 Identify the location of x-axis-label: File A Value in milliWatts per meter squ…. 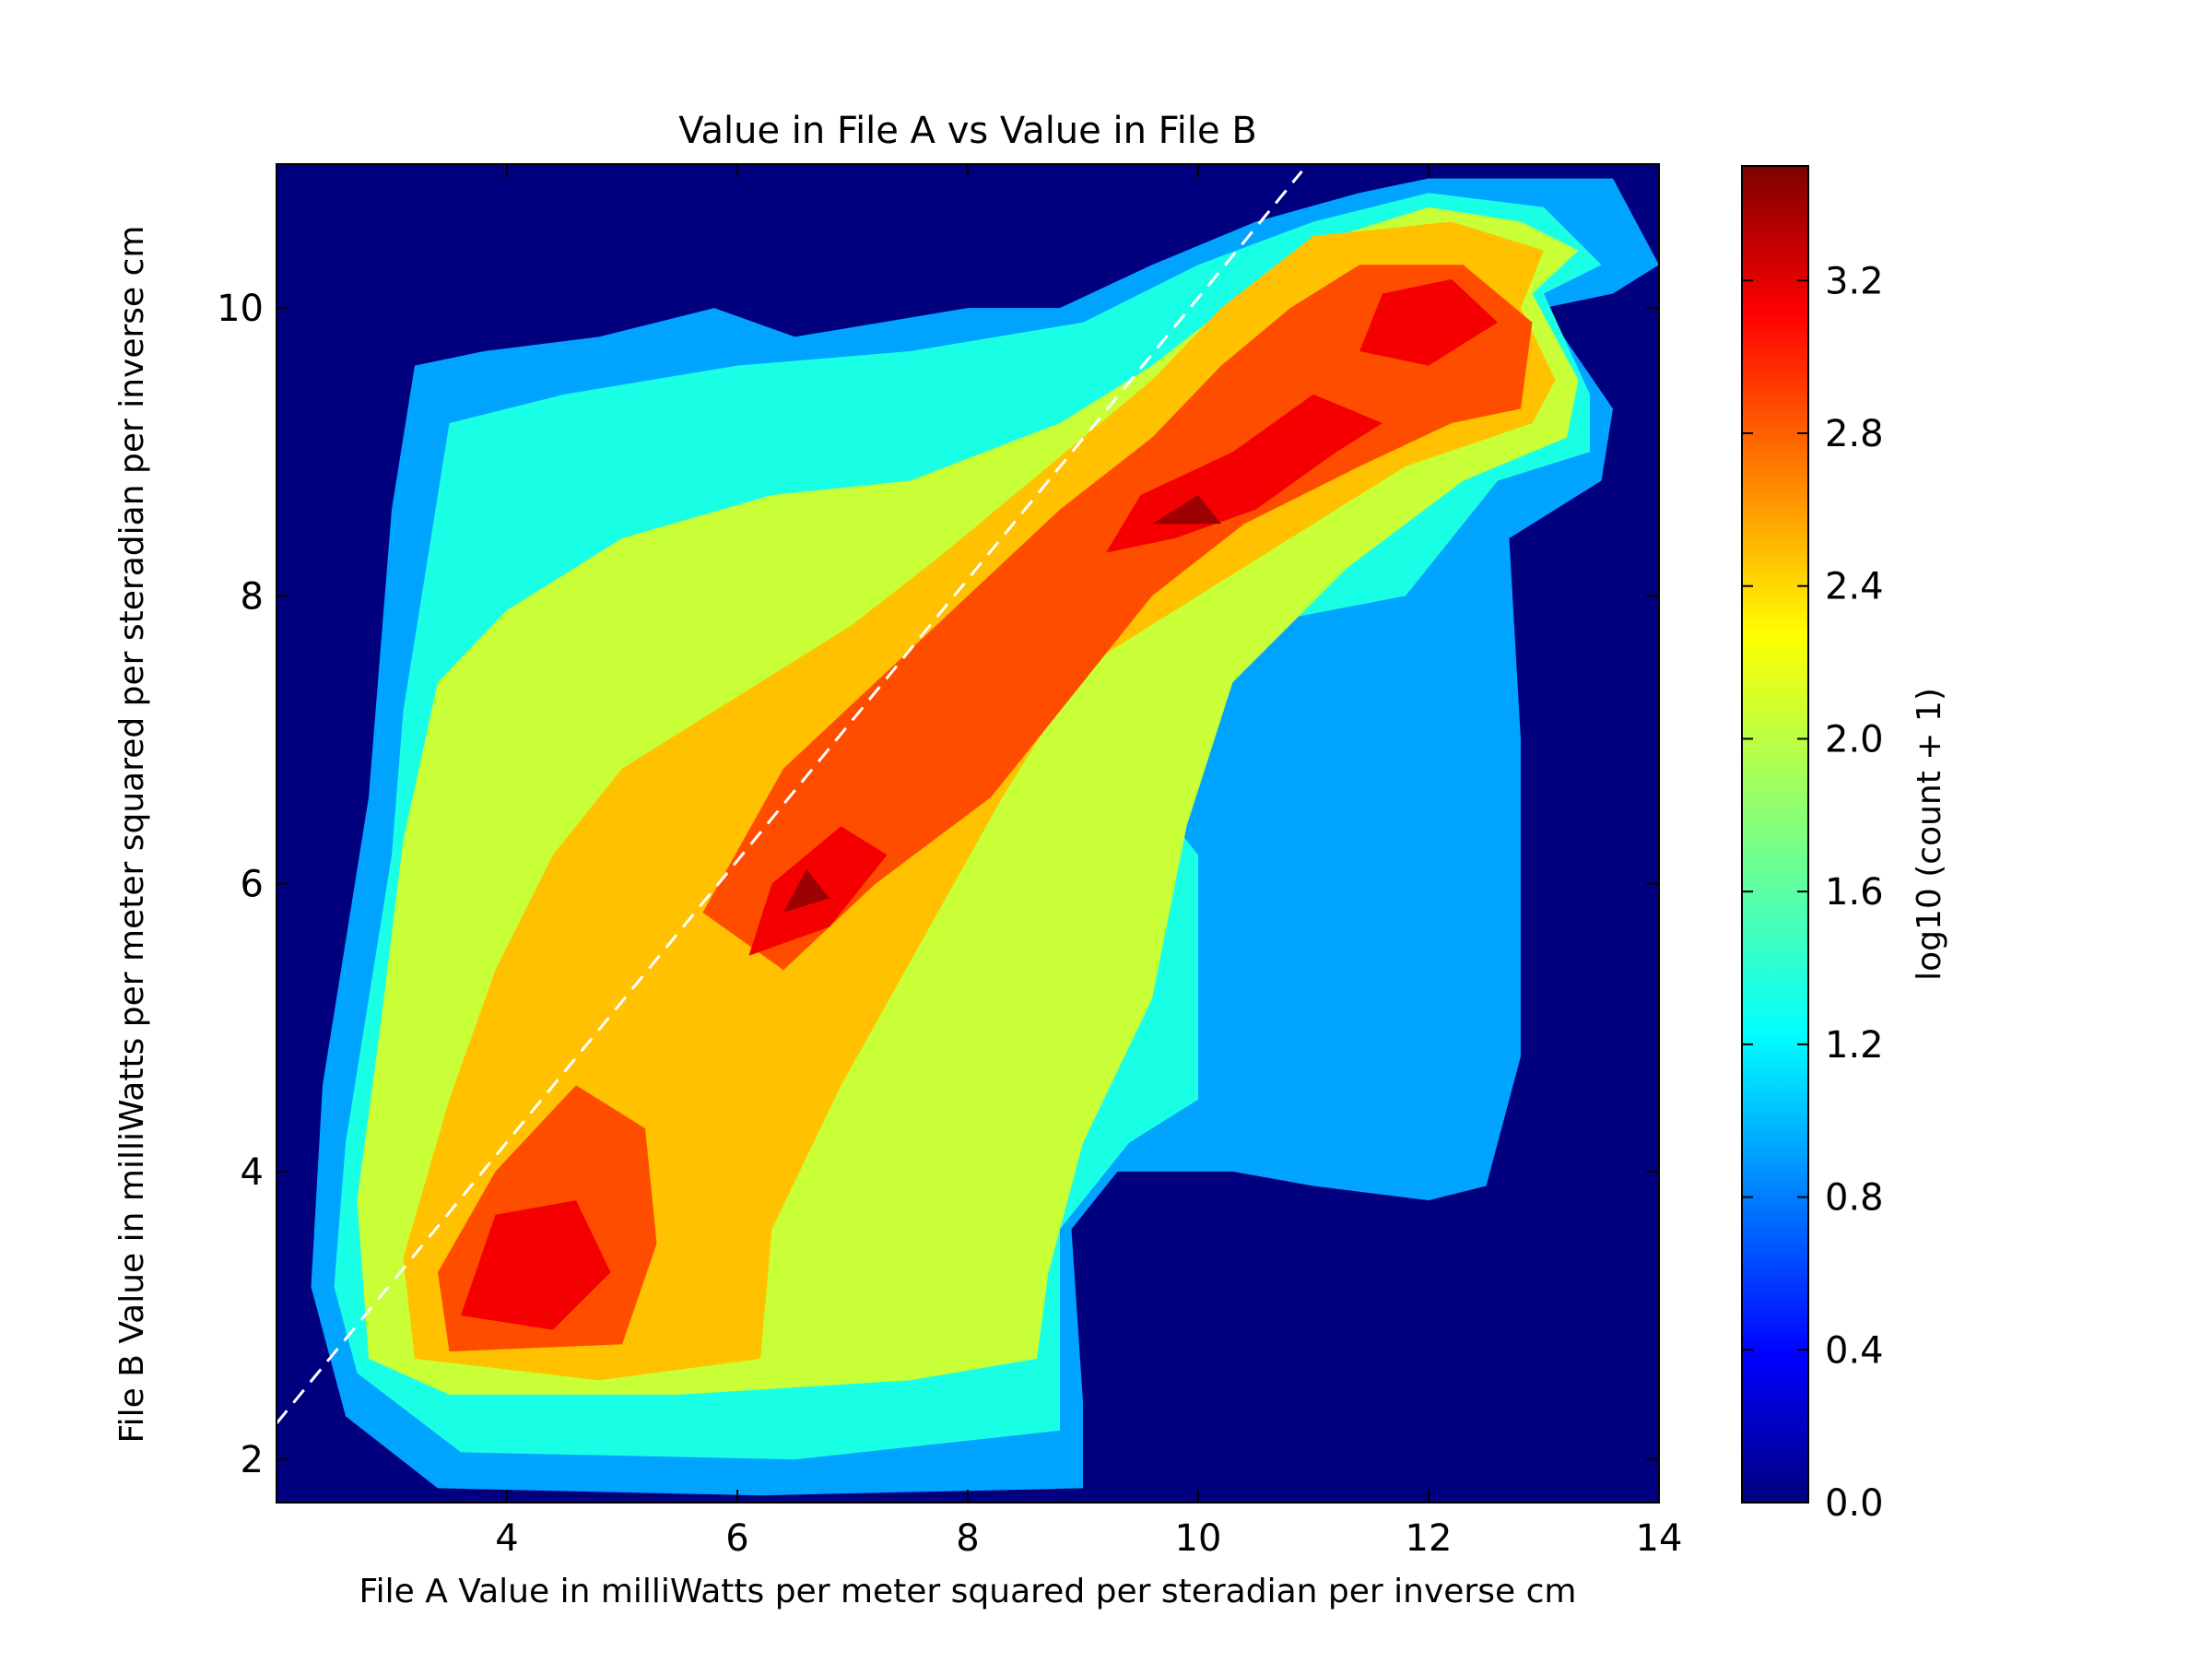
(968, 1591).